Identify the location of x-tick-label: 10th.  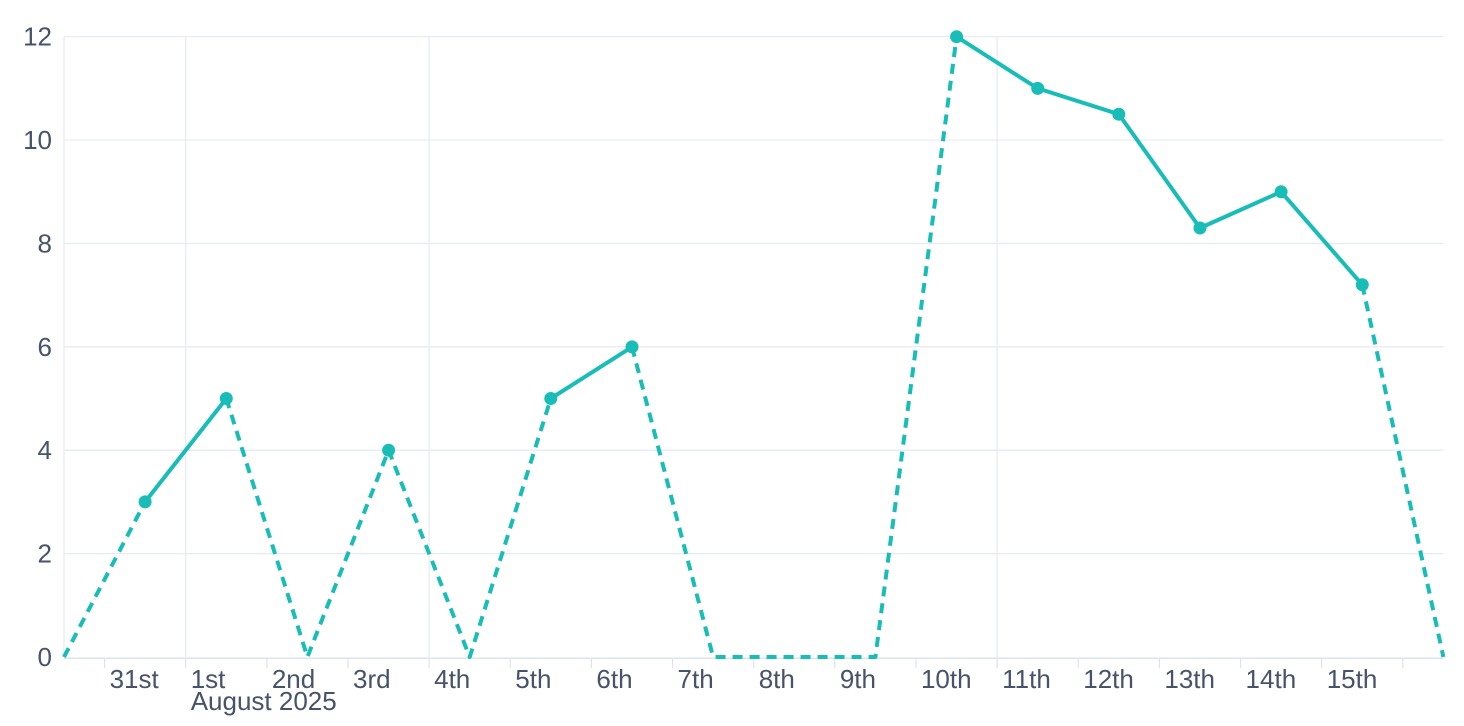
(946, 679).